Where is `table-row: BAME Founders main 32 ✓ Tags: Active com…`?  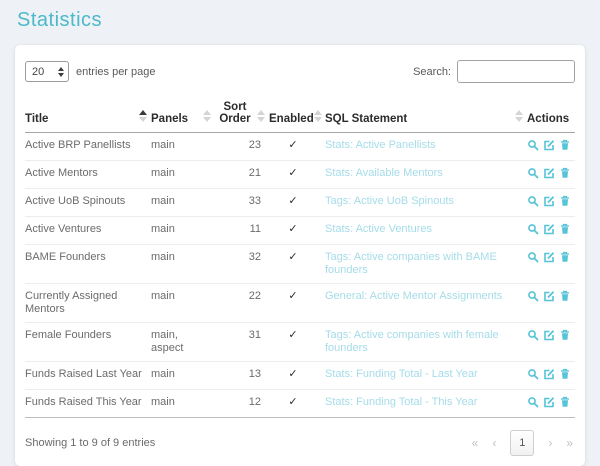 table-row: BAME Founders main 32 ✓ Tags: Active com… is located at coordinates (300, 264).